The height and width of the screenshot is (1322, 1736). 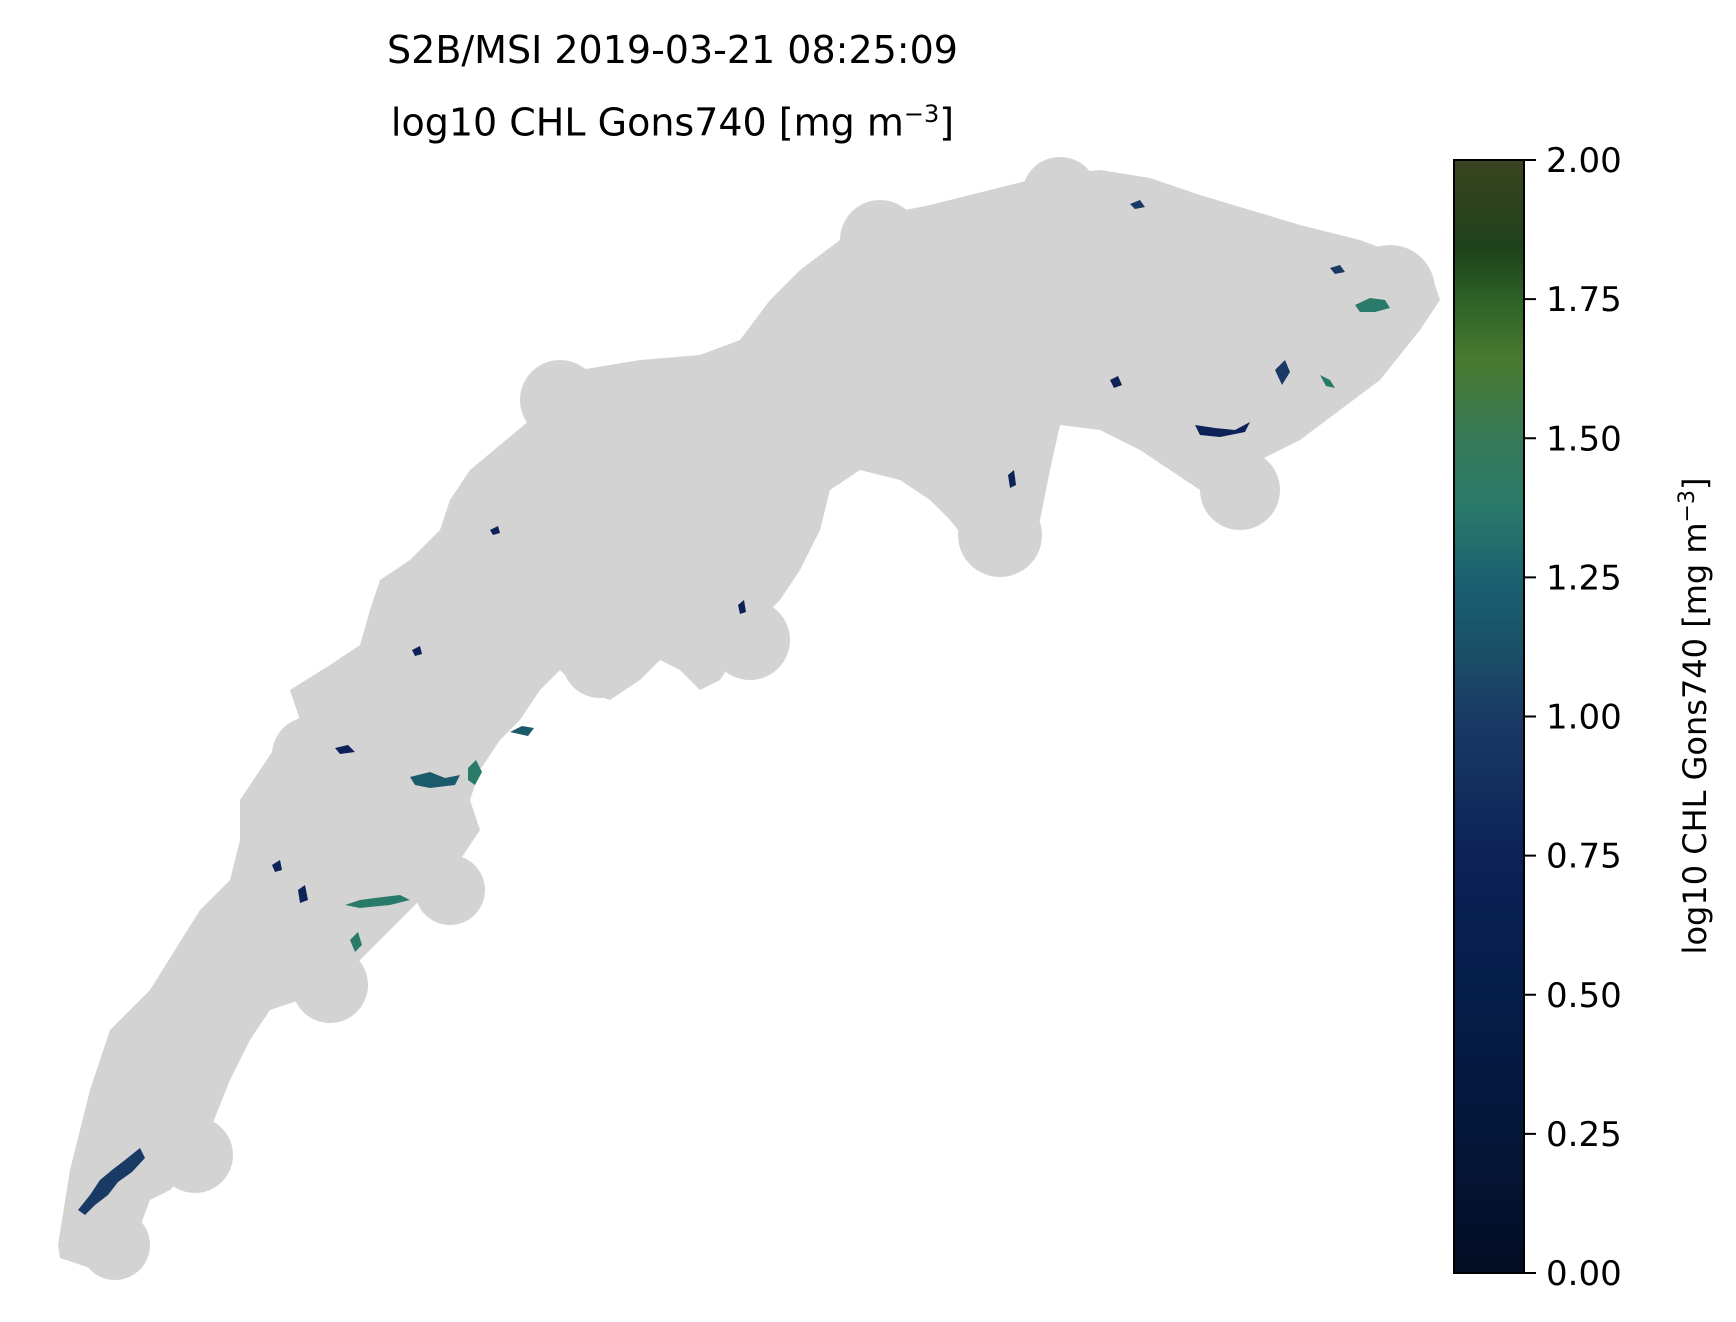 What do you see at coordinates (647, 122) in the screenshot?
I see `title-units-text: log10 CHL Gons740 [mg m` at bounding box center [647, 122].